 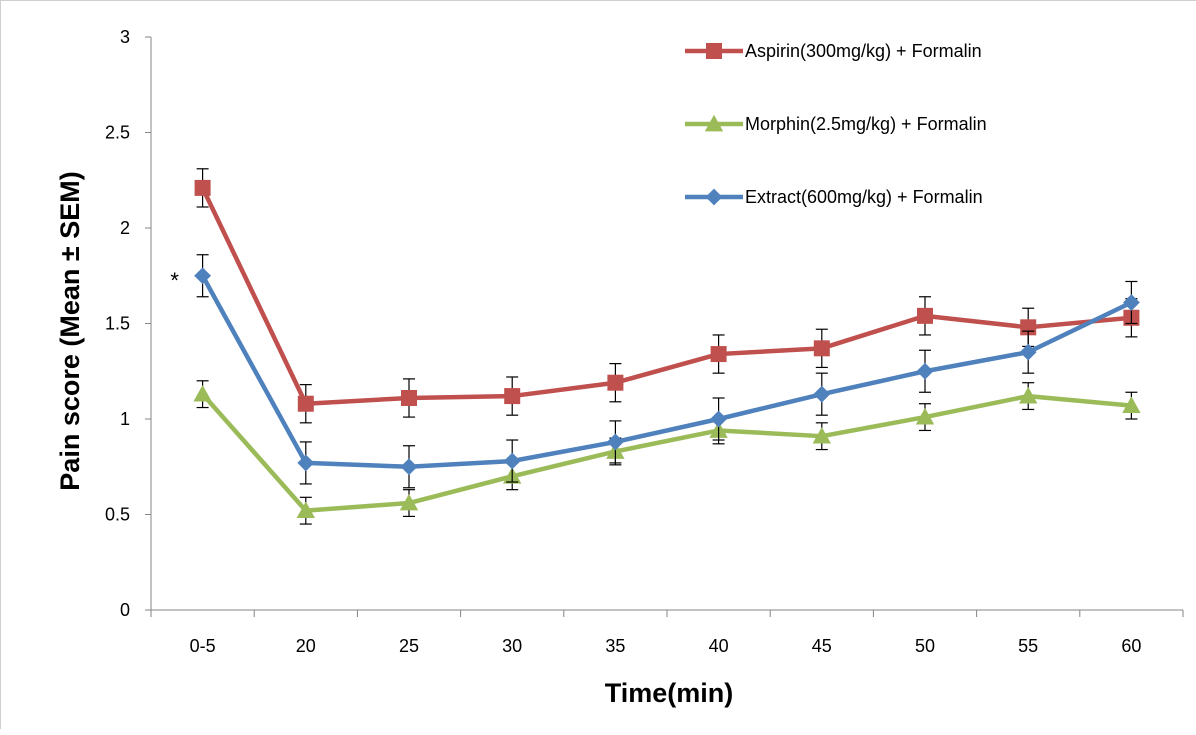 What do you see at coordinates (719, 646) in the screenshot?
I see `x-tick-label: 40` at bounding box center [719, 646].